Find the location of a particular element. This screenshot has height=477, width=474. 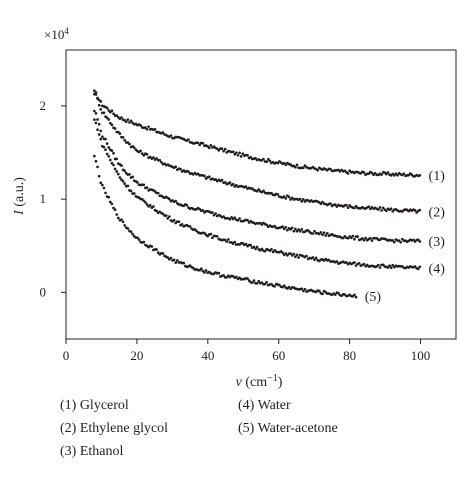

series-1: (1) is located at coordinates (269, 136).